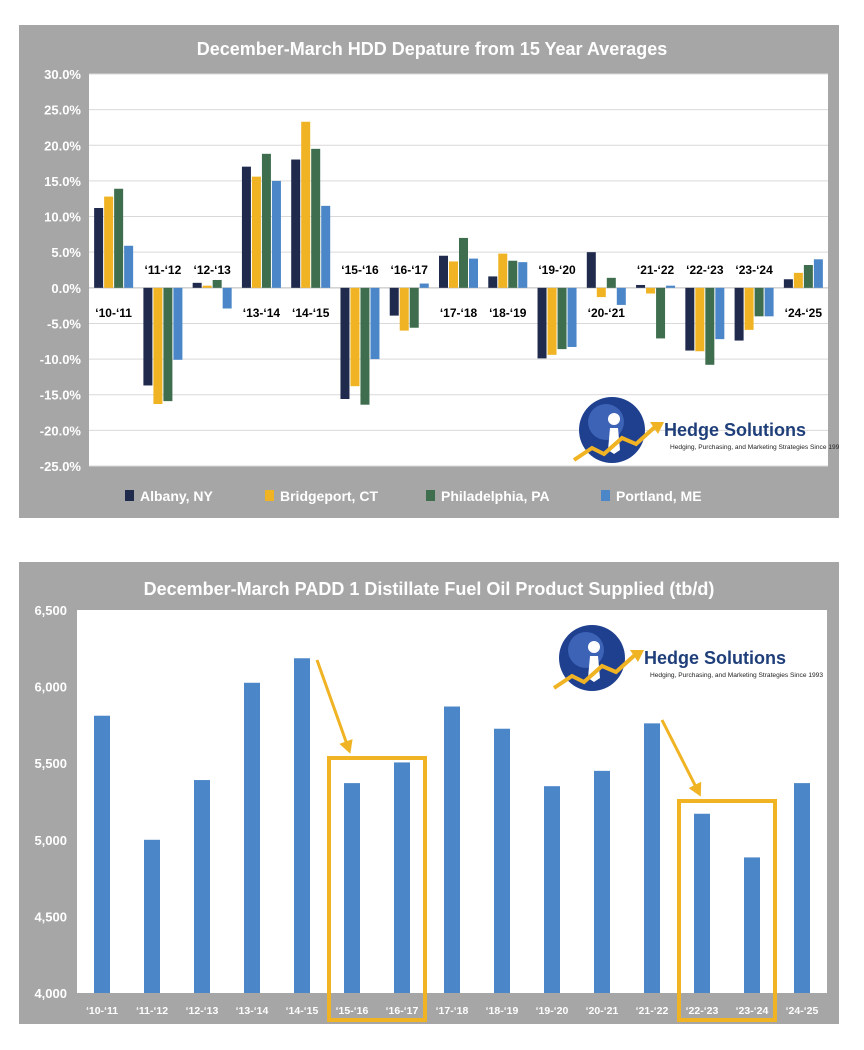 Image resolution: width=864 pixels, height=1050 pixels. I want to click on distillate-category-label: ‘13-‘14, so click(252, 1011).